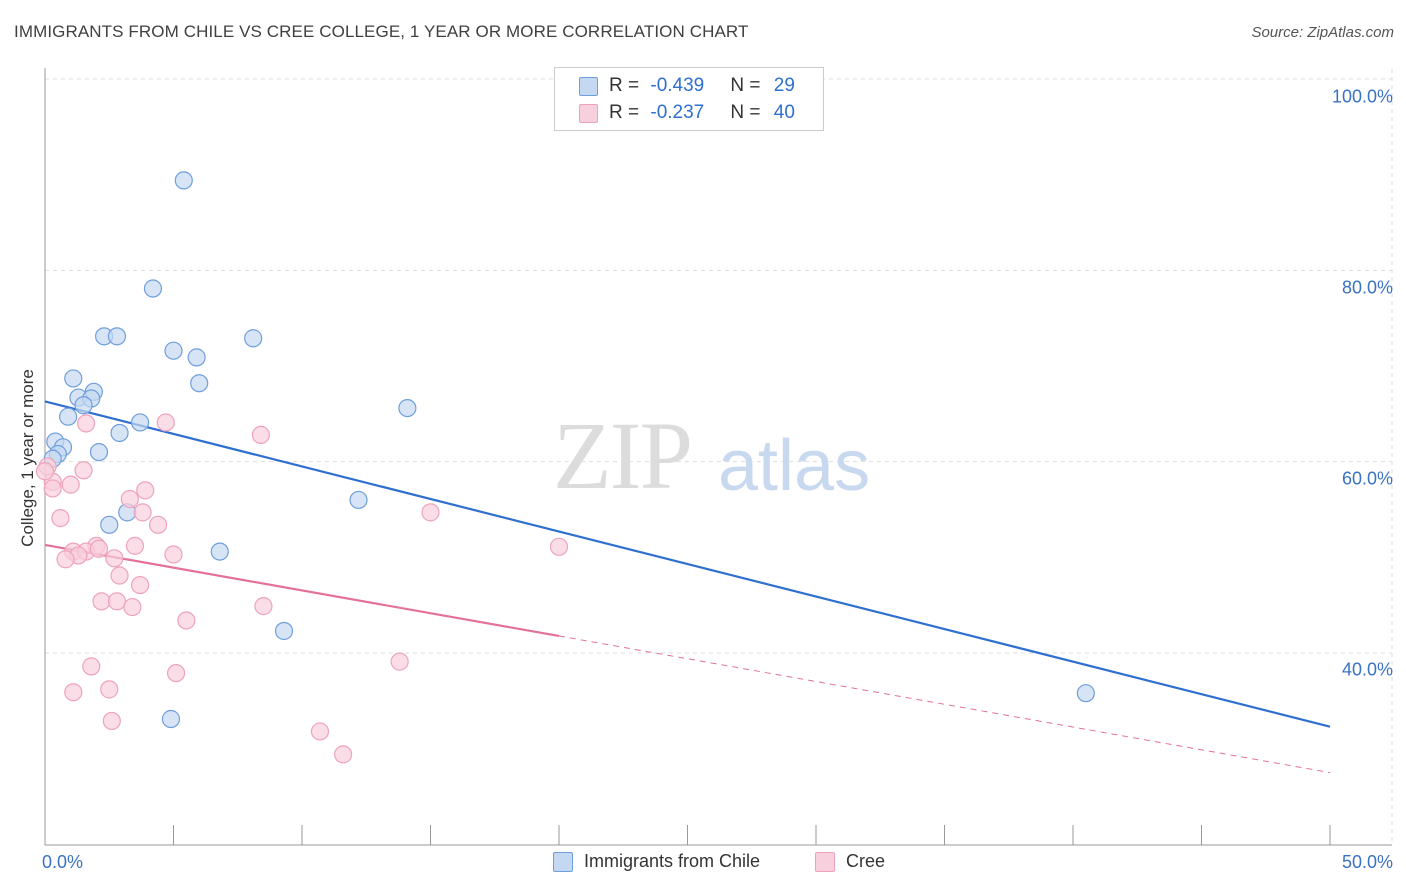 This screenshot has height=892, width=1406. What do you see at coordinates (1367, 862) in the screenshot?
I see `x-tick-label-max: 50.0%` at bounding box center [1367, 862].